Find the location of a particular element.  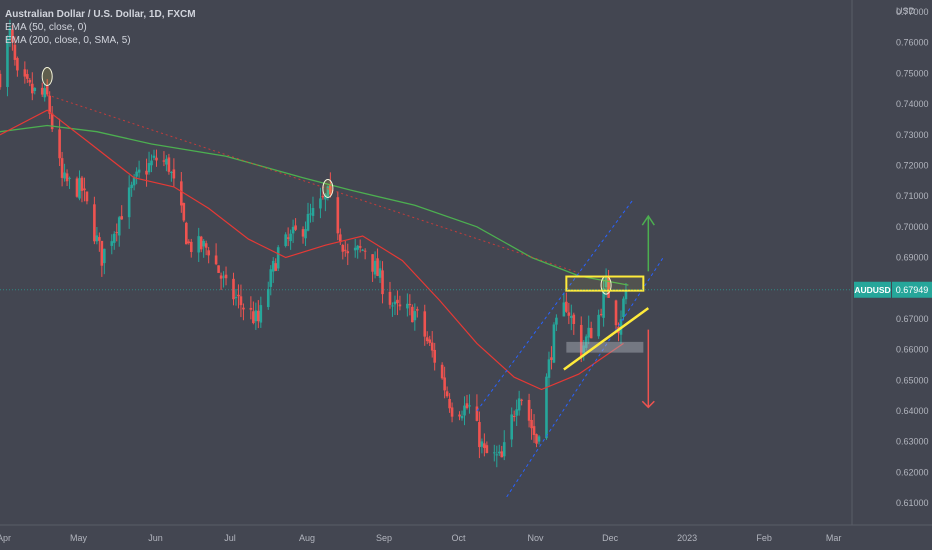

y-tick-label: 0.67000 is located at coordinates (912, 319).